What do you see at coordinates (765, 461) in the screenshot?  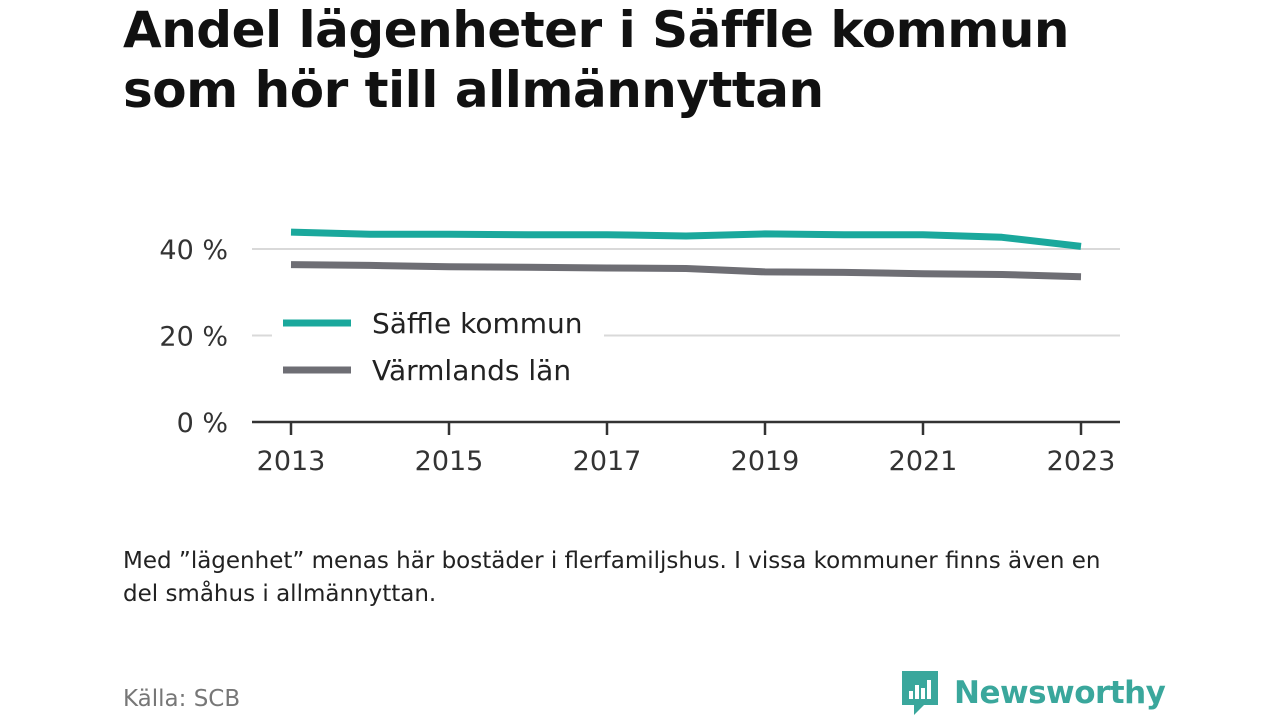 I see `x-tick-label: 2019` at bounding box center [765, 461].